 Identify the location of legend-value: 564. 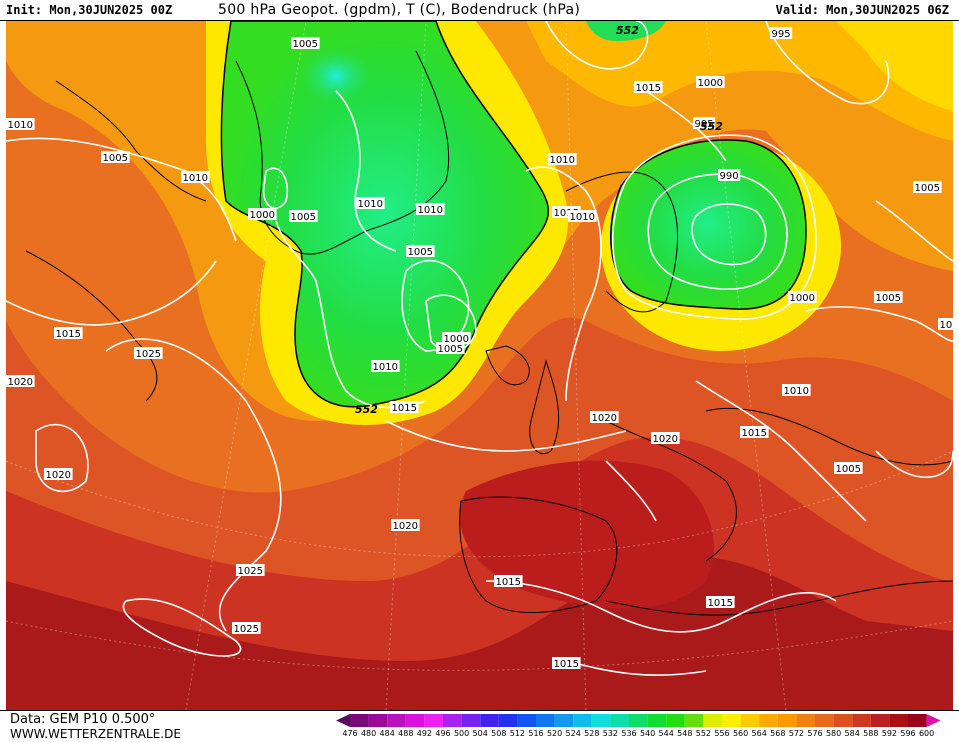
(759, 733).